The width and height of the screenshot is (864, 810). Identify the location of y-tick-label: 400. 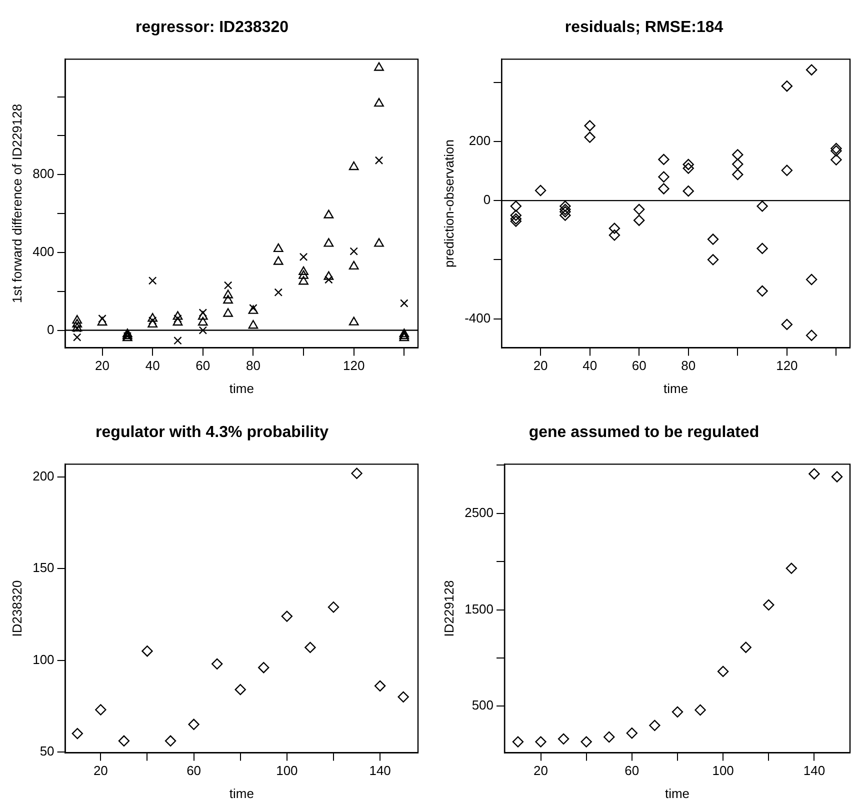
(43, 252).